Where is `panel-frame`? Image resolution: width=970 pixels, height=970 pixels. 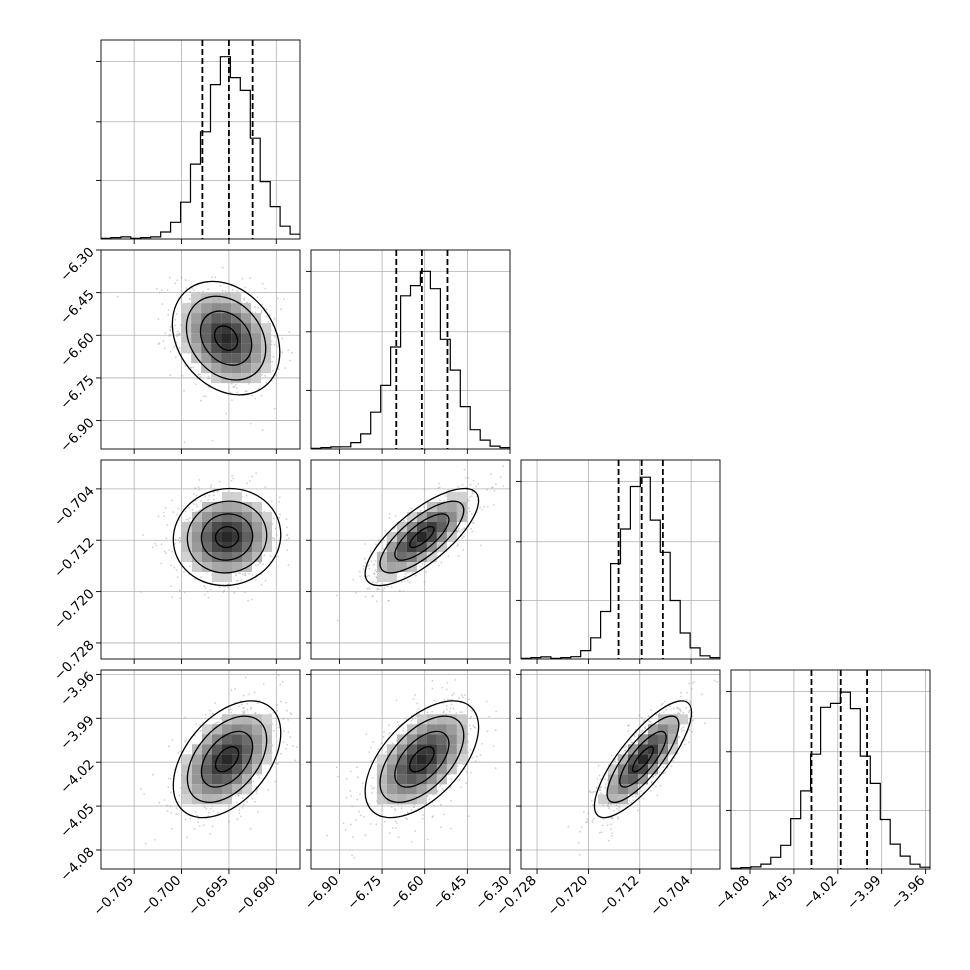
panel-frame is located at coordinates (200, 139).